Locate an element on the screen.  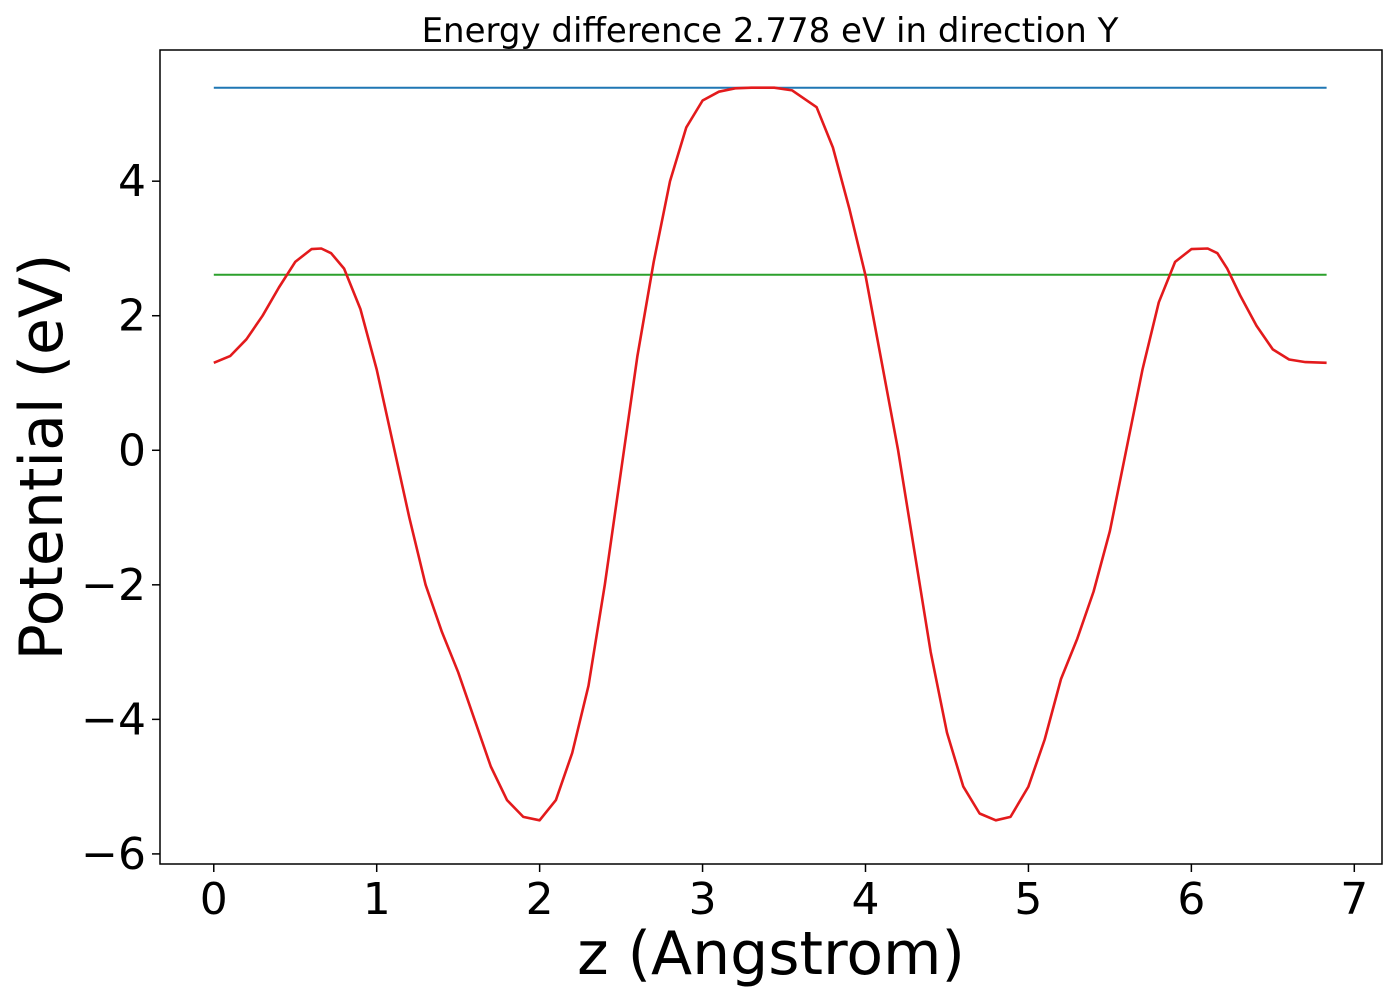
y-tick-label: −4 is located at coordinates (113, 719).